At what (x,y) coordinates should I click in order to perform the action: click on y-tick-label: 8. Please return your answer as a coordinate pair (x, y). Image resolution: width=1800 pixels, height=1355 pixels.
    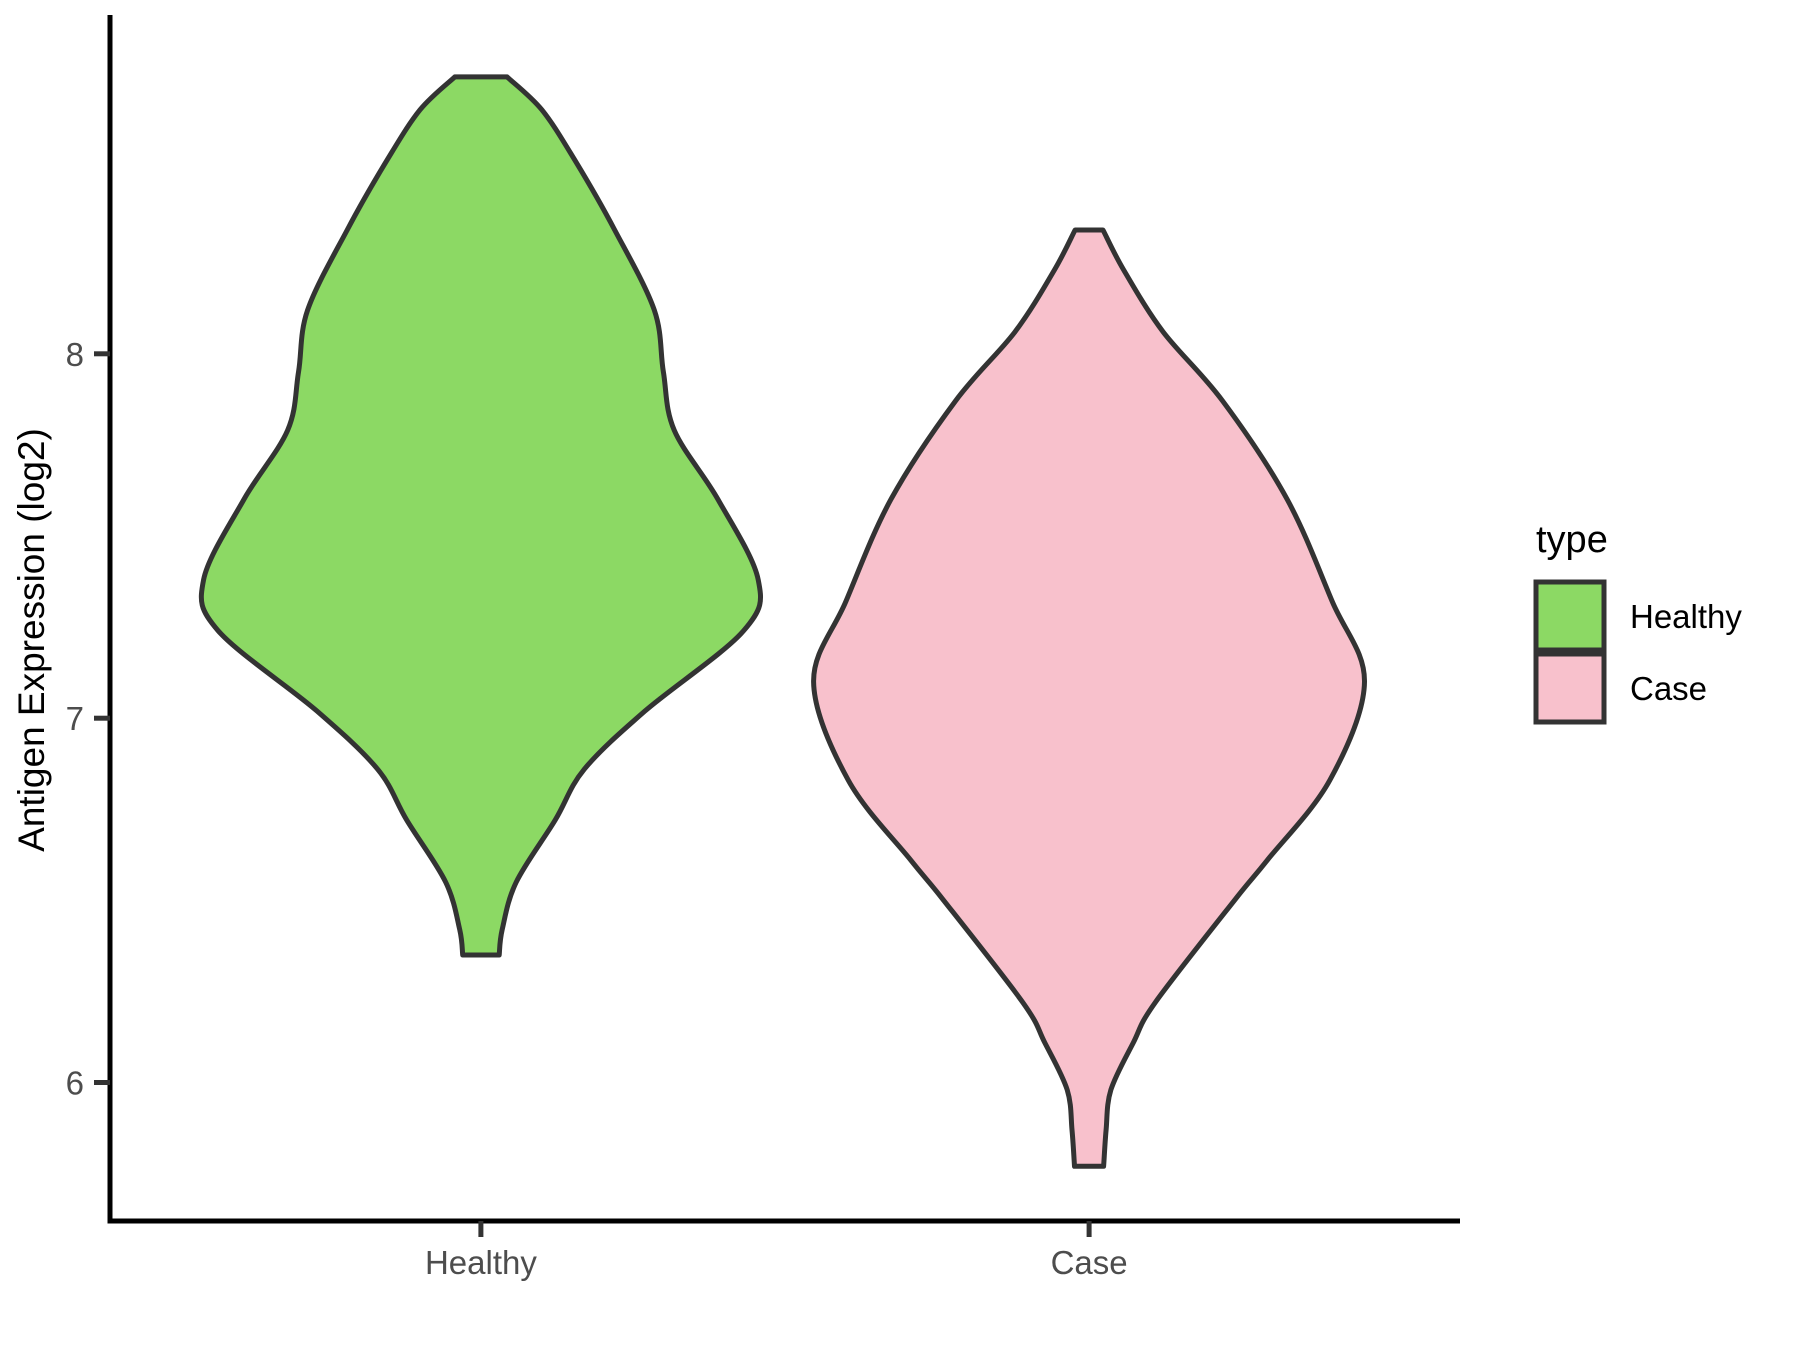
    Looking at the image, I should click on (75, 354).